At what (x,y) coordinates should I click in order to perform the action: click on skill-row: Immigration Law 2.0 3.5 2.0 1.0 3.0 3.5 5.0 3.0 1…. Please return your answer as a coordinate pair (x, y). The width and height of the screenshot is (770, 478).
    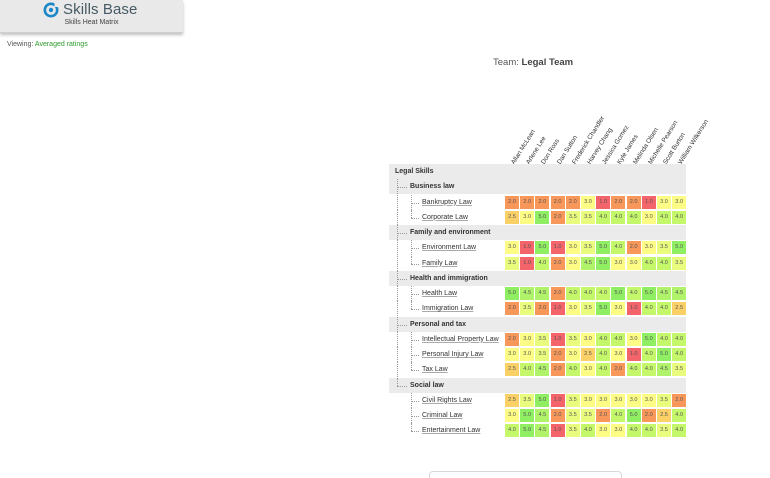
    Looking at the image, I should click on (538, 309).